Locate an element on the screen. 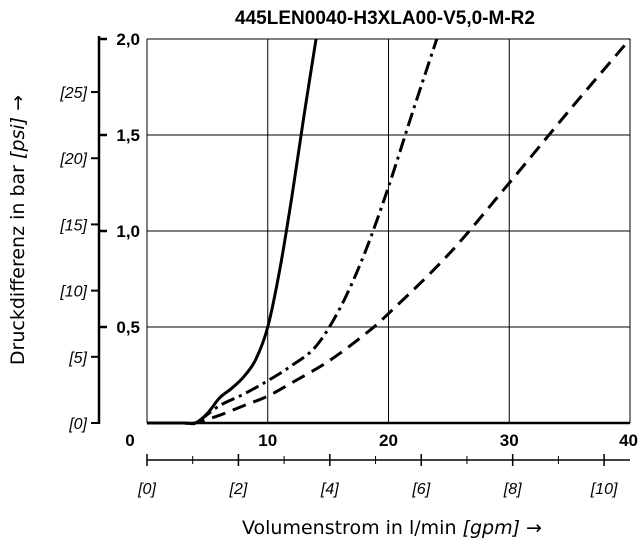  x-axis-label: Volumenstrom in l/min [gpm] → is located at coordinates (392, 528).